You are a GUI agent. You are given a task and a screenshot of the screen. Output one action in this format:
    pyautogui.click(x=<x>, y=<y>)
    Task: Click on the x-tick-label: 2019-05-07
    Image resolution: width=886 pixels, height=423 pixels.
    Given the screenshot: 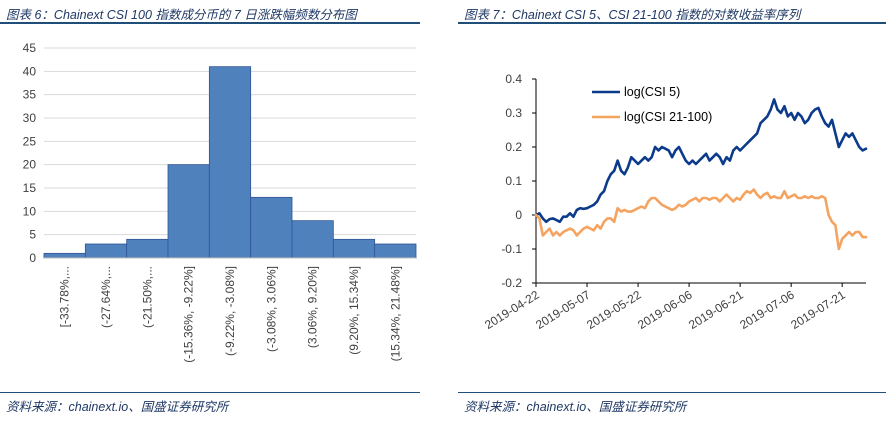 What is the action you would take?
    pyautogui.click(x=563, y=310)
    